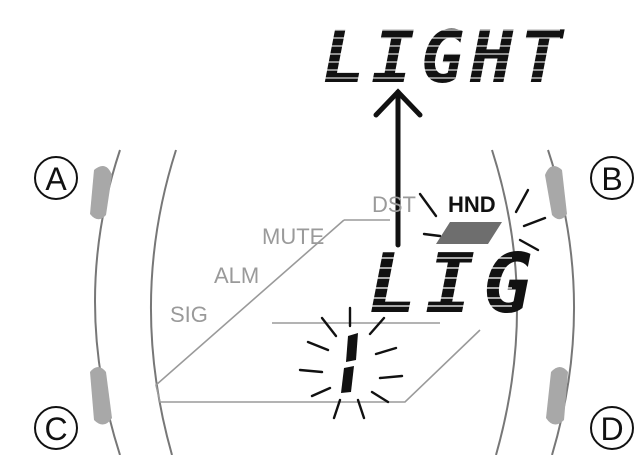 This screenshot has height=455, width=639. I want to click on button-c-cap, so click(101, 396).